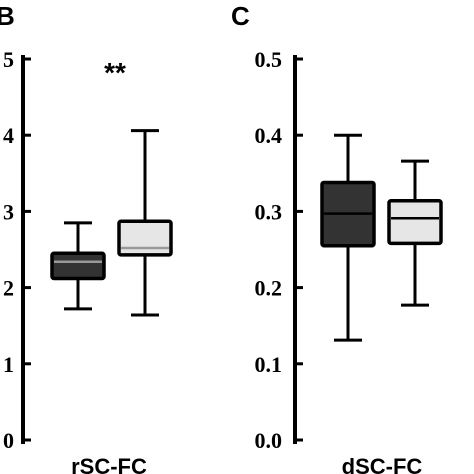 The height and width of the screenshot is (474, 474). I want to click on tick-label: 5, so click(8, 59).